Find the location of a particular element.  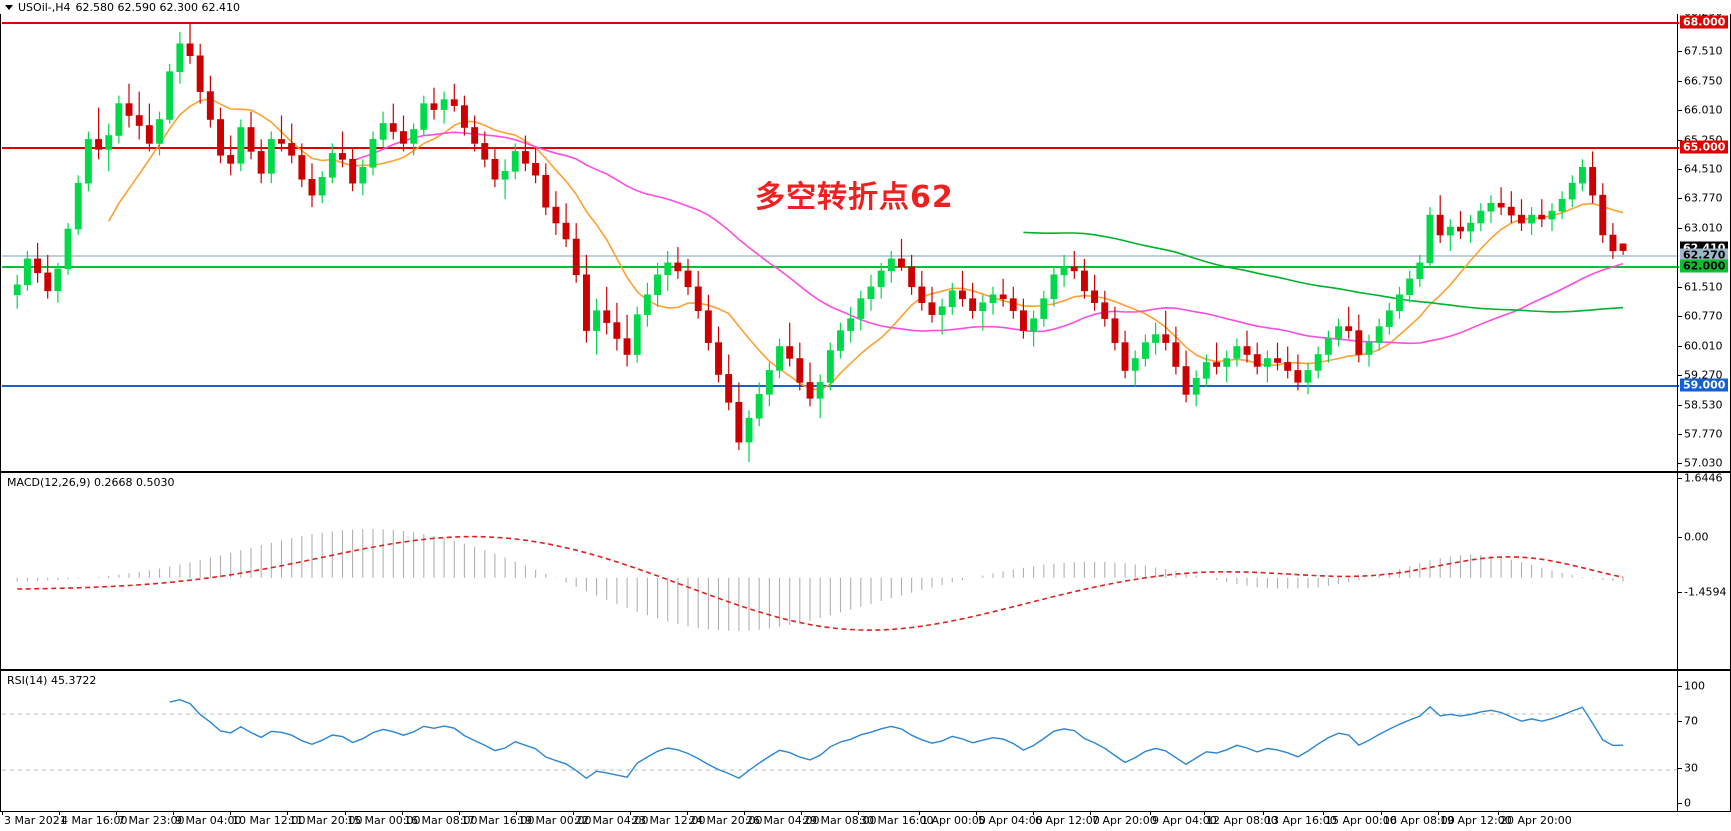

time-tick-label: 16 Apr 08:00 is located at coordinates (1419, 820).